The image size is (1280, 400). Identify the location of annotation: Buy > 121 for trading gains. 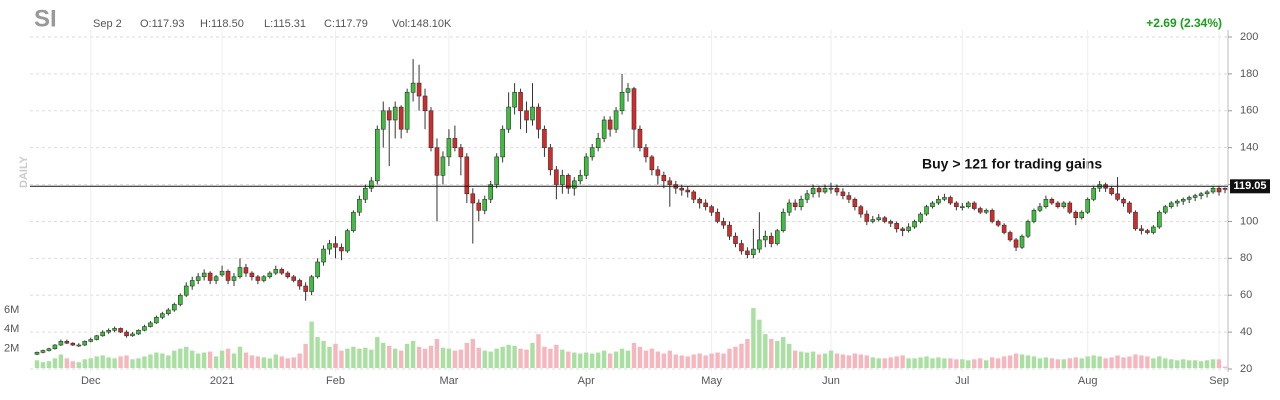
(1012, 164).